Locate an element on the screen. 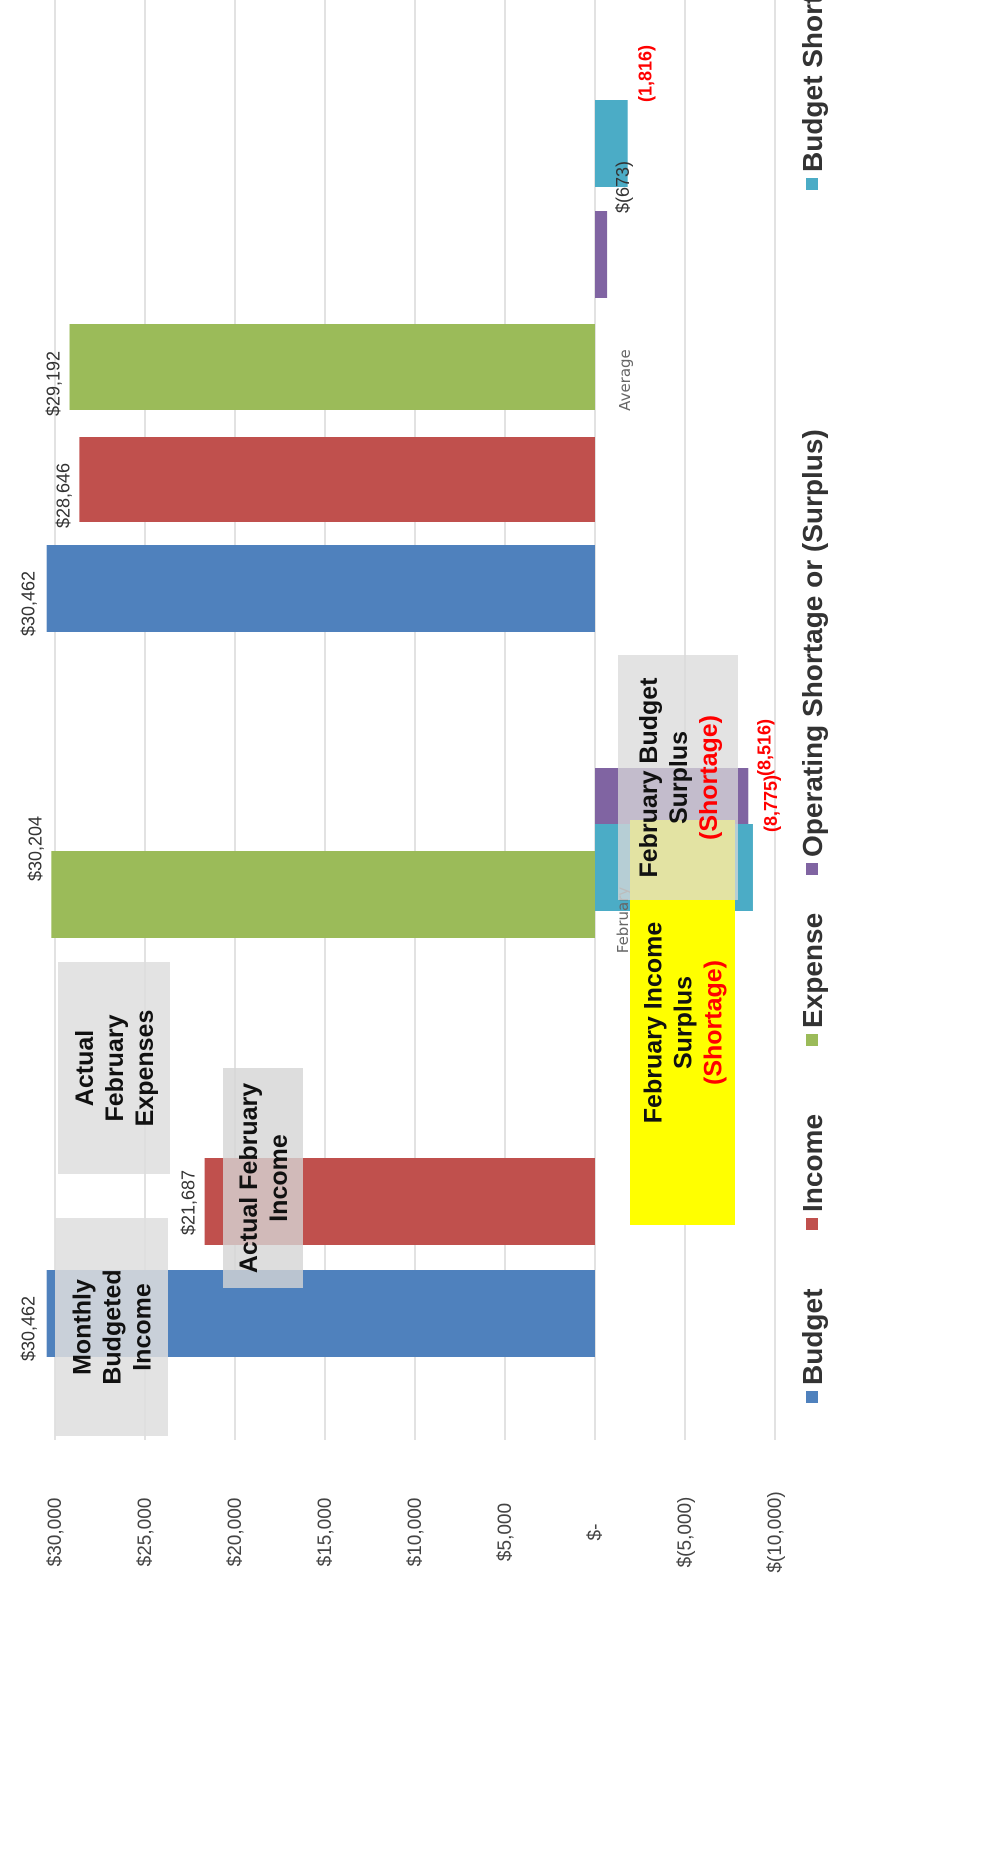 The image size is (1003, 1869). category-labels: February Average is located at coordinates (624, 651).